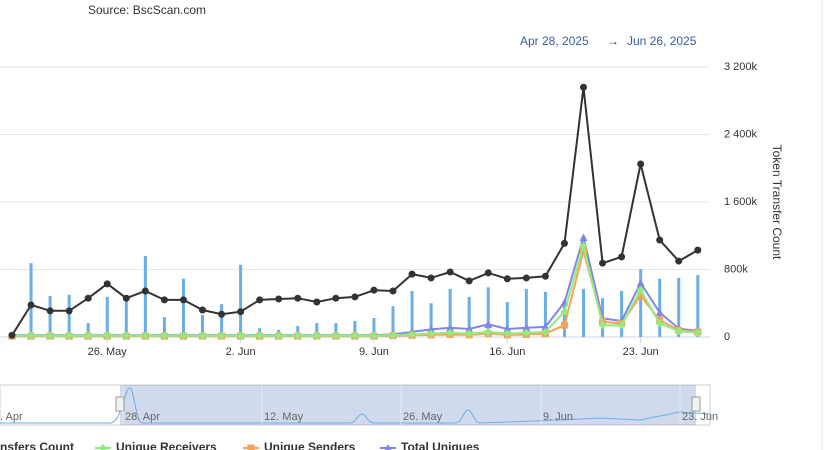 The image size is (839, 450). Describe the element at coordinates (374, 352) in the screenshot. I see `x-tick-label: 9. Jun` at that location.